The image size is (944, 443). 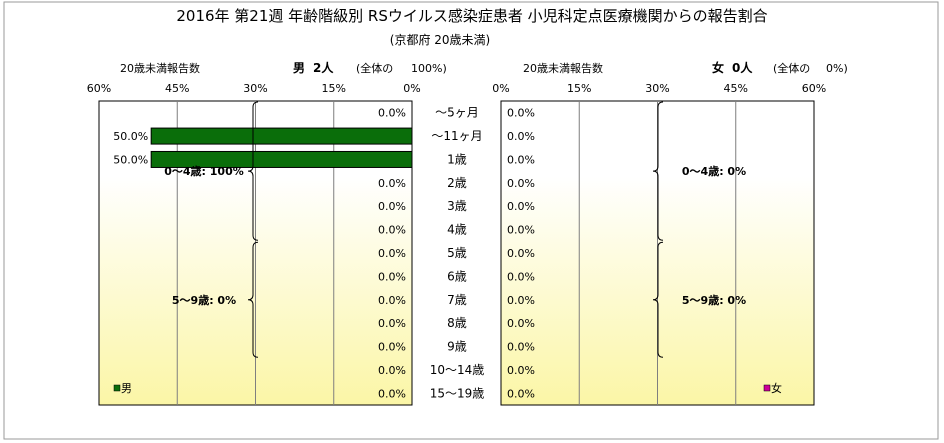 What do you see at coordinates (457, 276) in the screenshot?
I see `age-category-label: 6歳` at bounding box center [457, 276].